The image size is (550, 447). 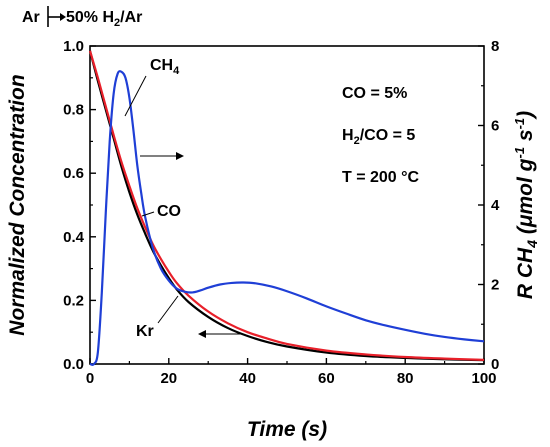 What do you see at coordinates (184, 198) in the screenshot?
I see `series-annotations: CH4 CO Kr` at bounding box center [184, 198].